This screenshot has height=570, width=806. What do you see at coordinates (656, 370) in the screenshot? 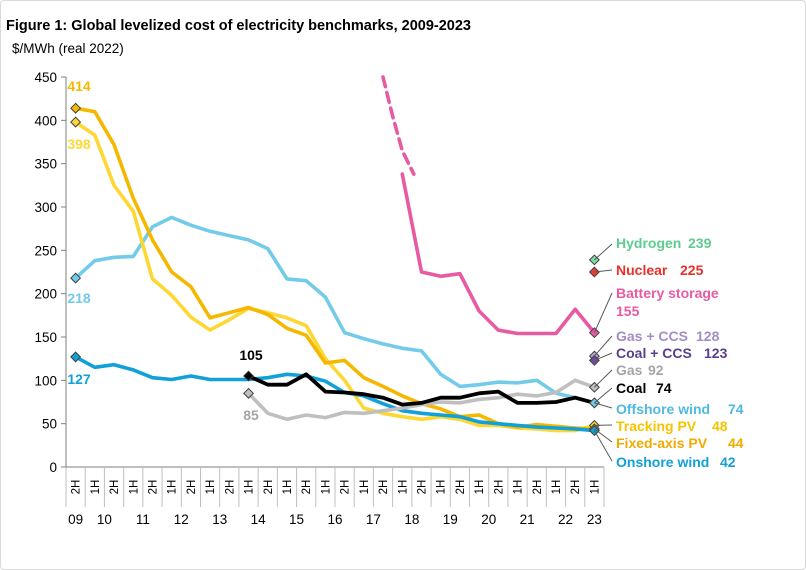
I see `series-gas-value: 92` at bounding box center [656, 370].